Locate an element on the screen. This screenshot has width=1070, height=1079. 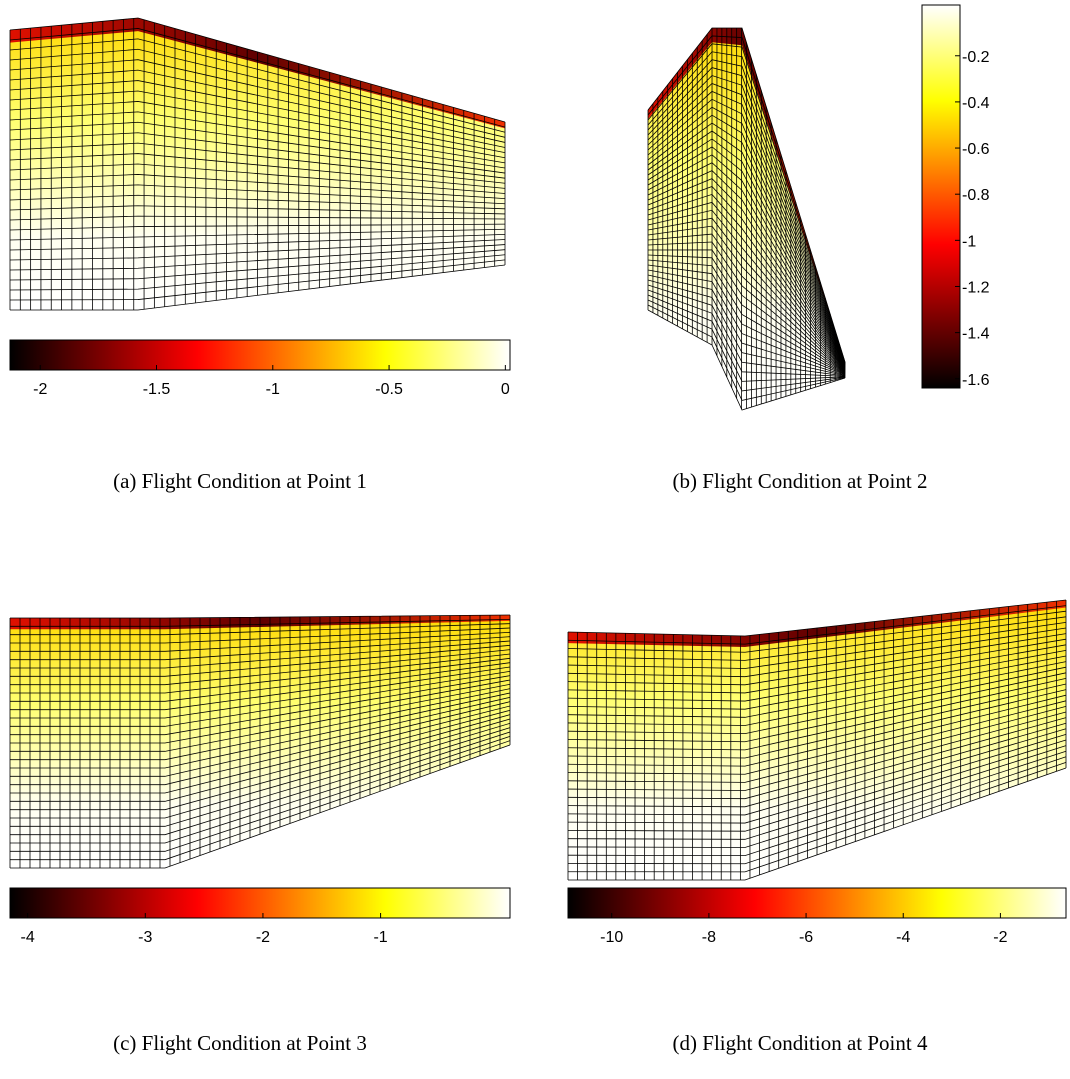
colorbar-tick-label: -6 is located at coordinates (806, 937).